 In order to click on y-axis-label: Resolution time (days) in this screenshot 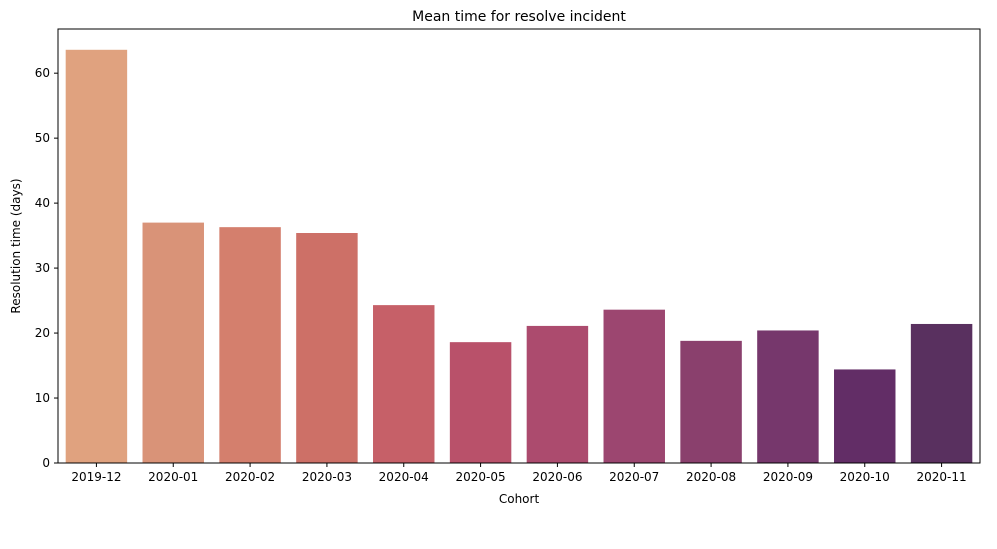, I will do `click(16, 245)`.